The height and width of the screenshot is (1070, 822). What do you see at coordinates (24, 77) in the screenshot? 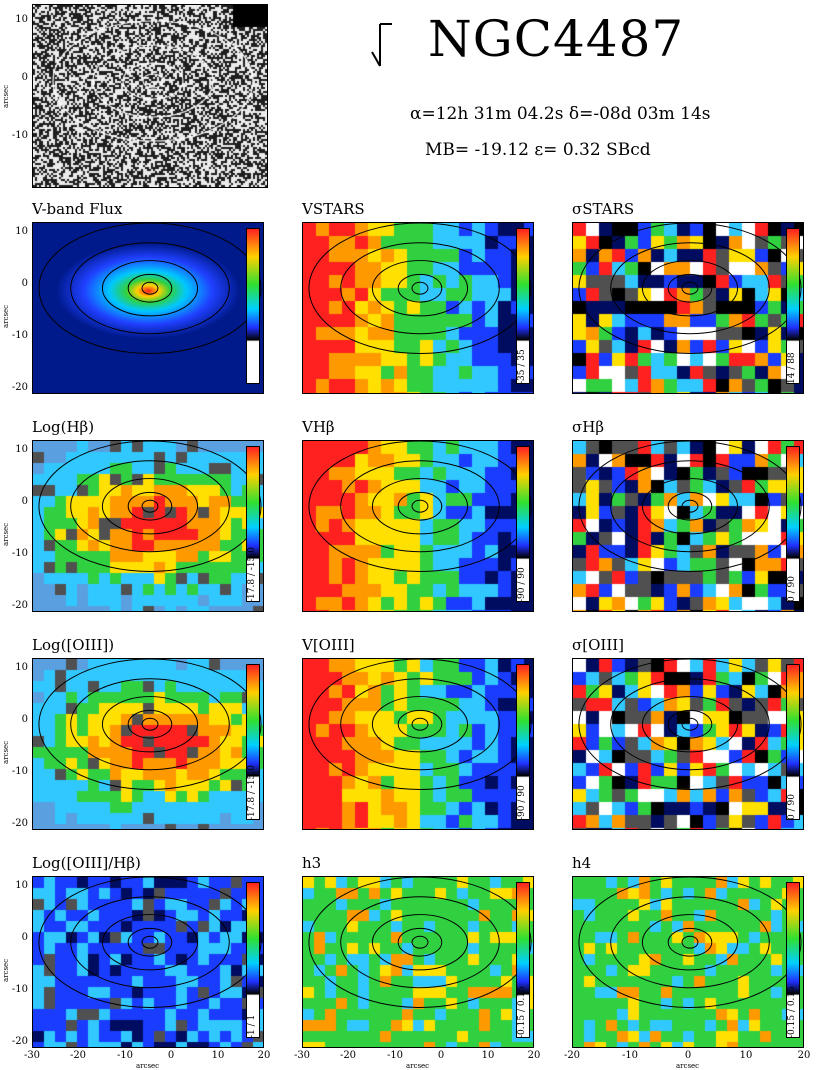
I see `thumb-ytick-0: 0` at bounding box center [24, 77].